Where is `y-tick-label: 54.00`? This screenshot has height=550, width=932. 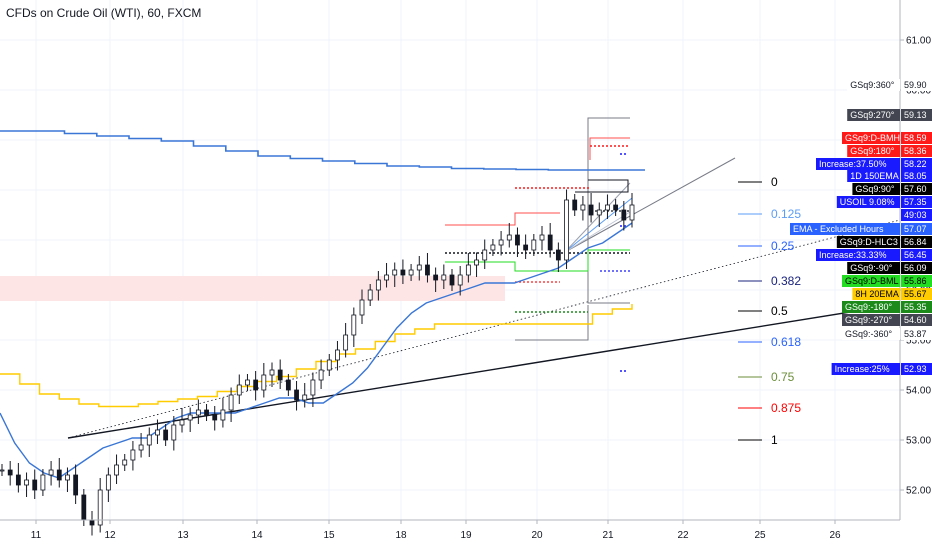 y-tick-label: 54.00 is located at coordinates (918, 391).